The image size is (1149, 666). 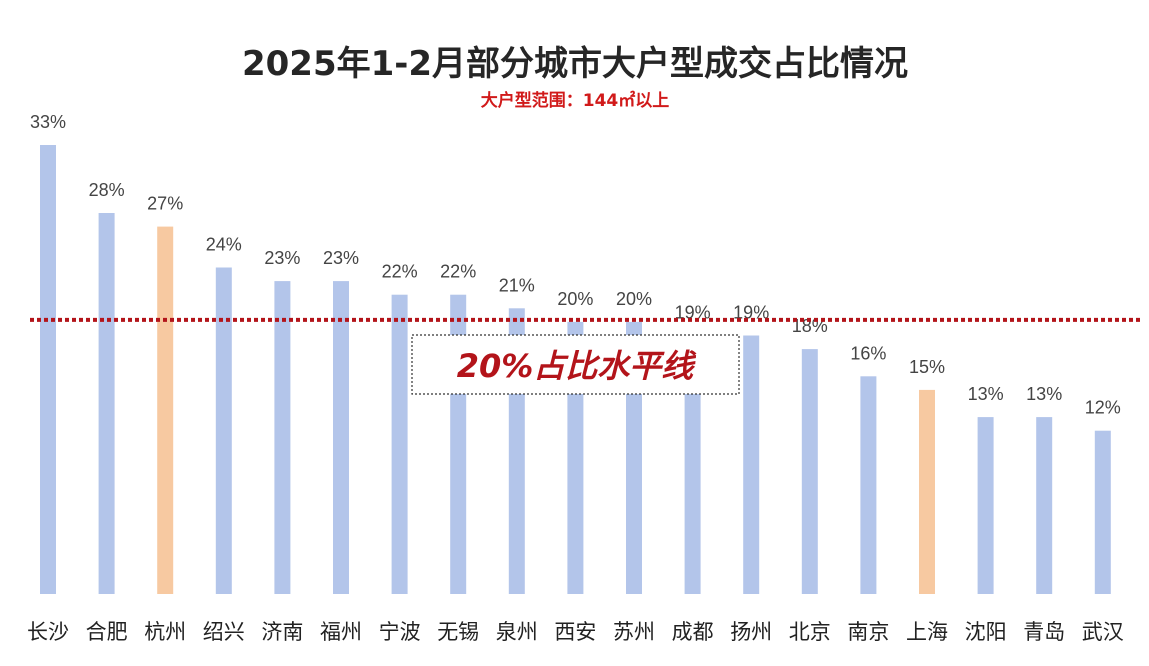 What do you see at coordinates (107, 190) in the screenshot?
I see `data-label-合肥: 28%` at bounding box center [107, 190].